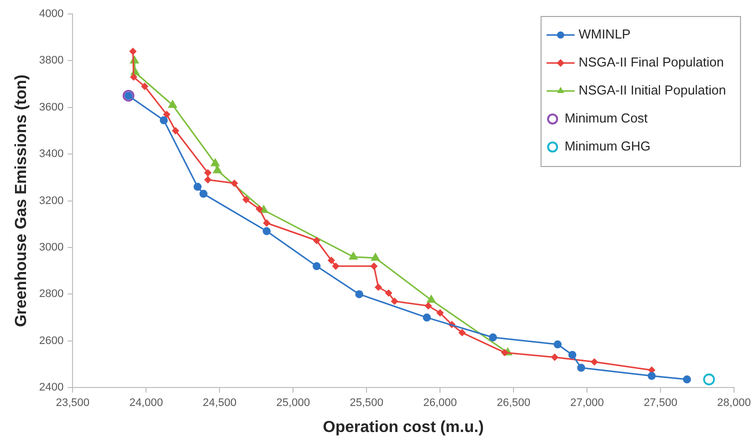 The image size is (756, 443). I want to click on y-tick-label: 3200, so click(51, 200).